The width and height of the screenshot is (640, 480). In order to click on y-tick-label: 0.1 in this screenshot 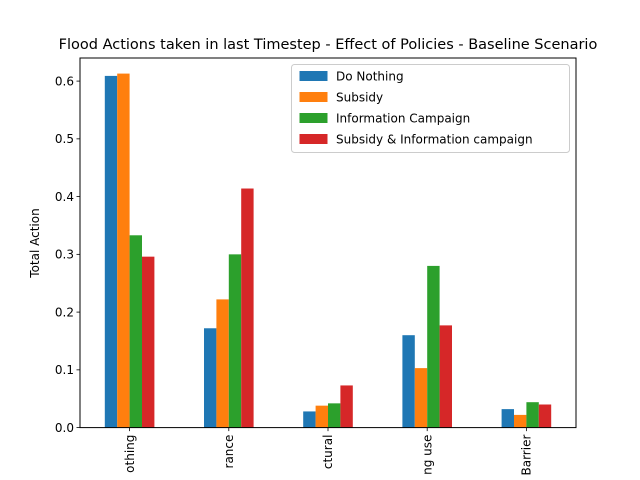, I will do `click(64, 370)`.